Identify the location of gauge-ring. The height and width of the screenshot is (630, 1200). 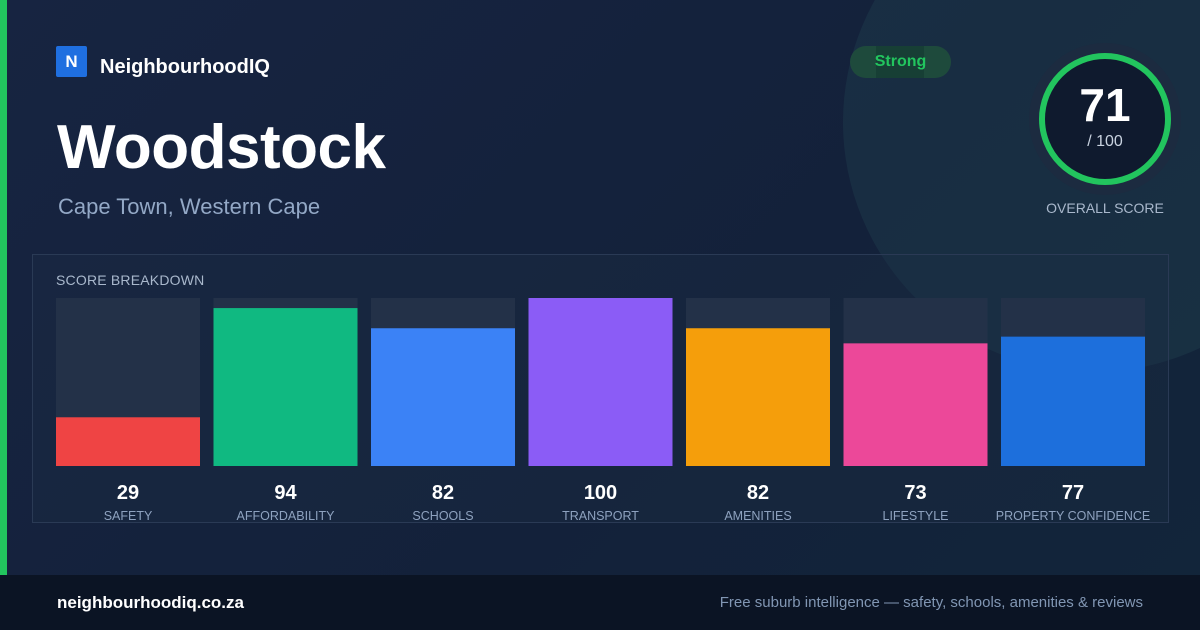
(1105, 119).